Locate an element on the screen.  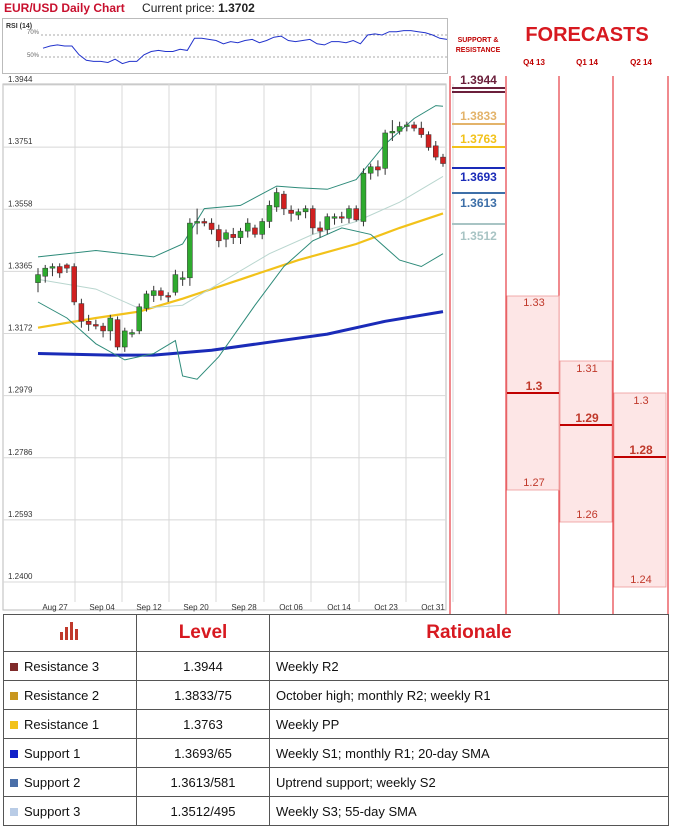
x-tick-label: Oct 14 is located at coordinates (339, 607).